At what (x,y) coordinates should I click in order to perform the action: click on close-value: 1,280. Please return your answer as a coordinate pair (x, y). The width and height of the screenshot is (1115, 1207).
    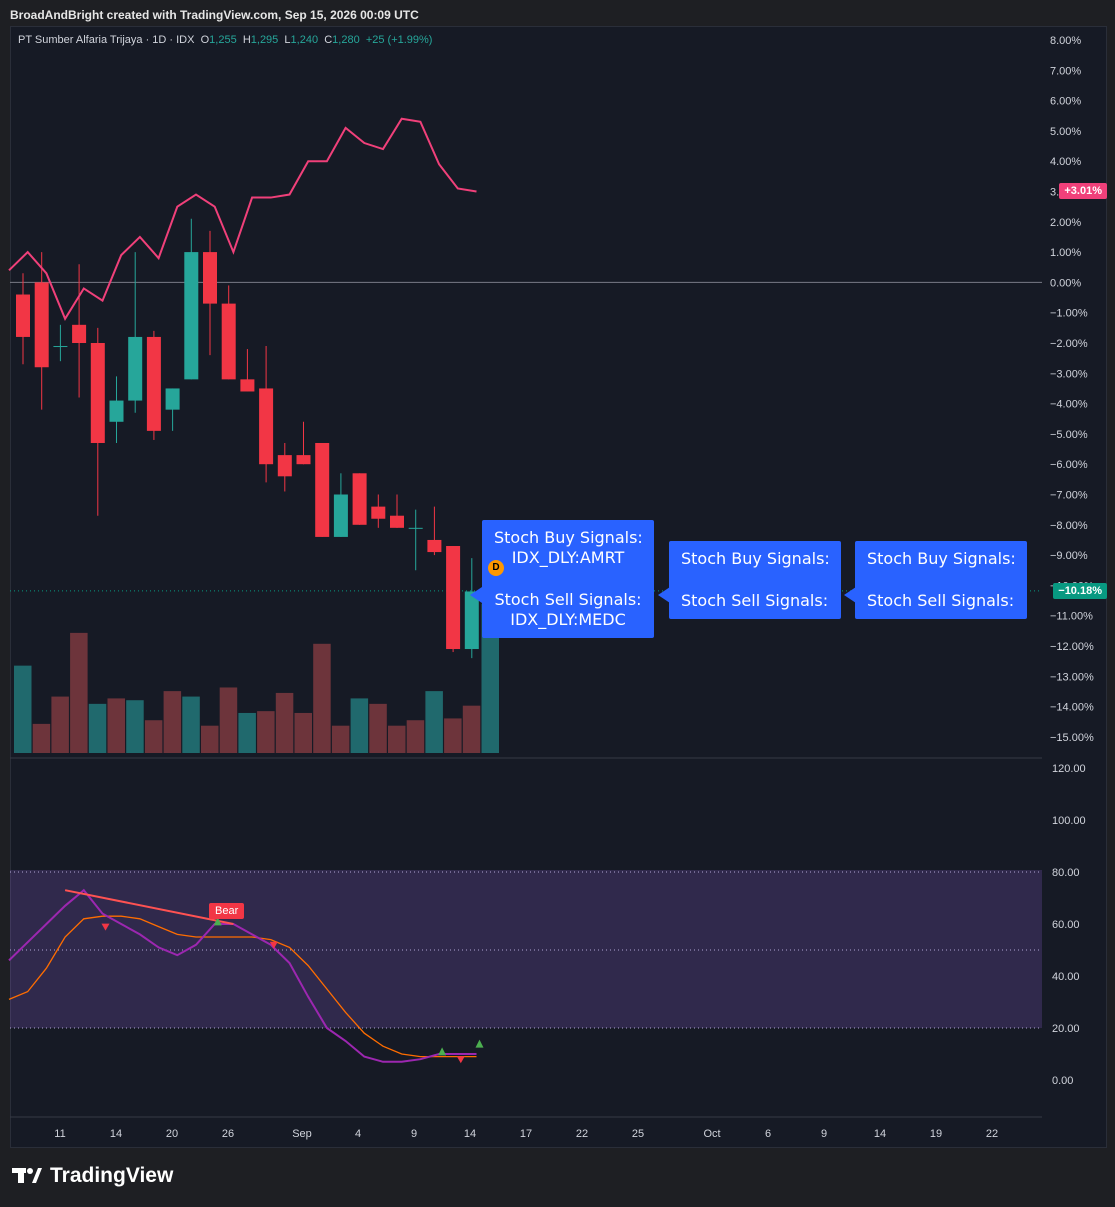
    Looking at the image, I should click on (346, 40).